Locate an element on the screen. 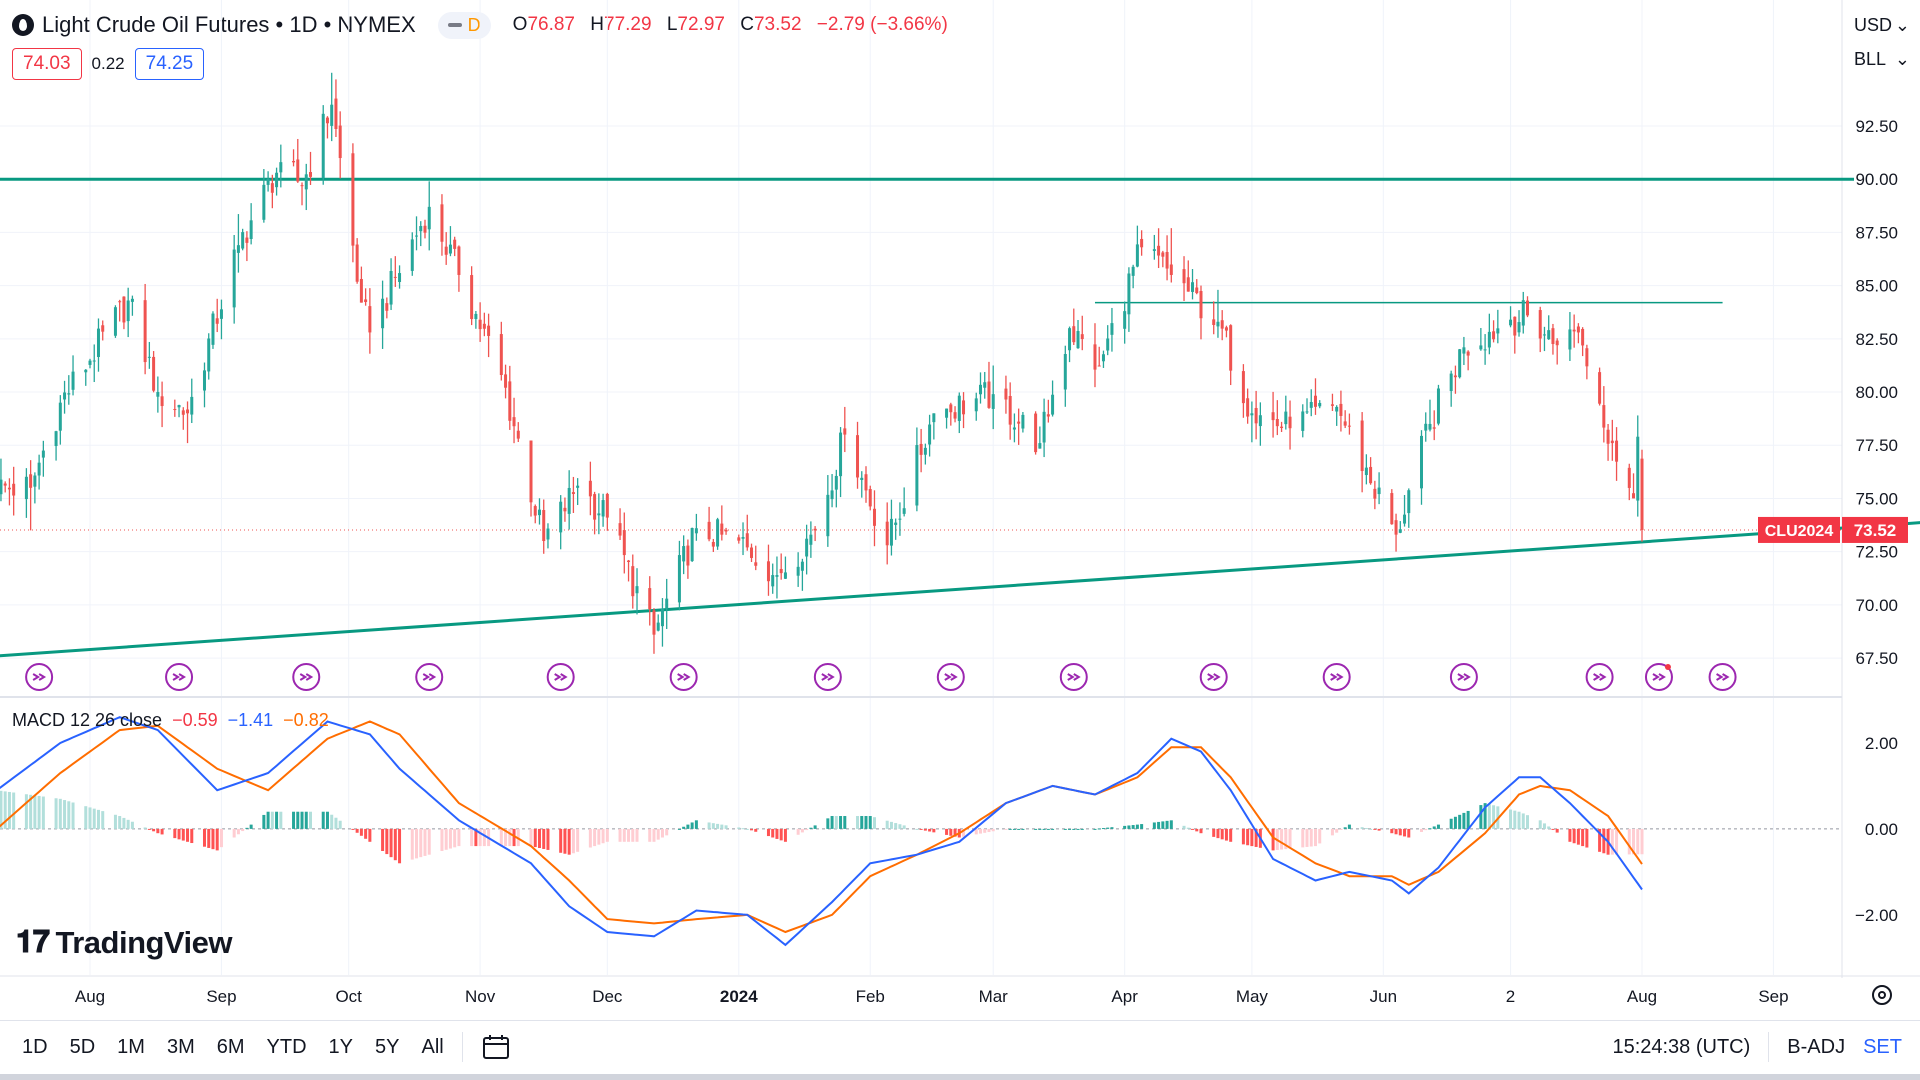 Image resolution: width=1920 pixels, height=1080 pixels. timeframe-ytd: YTD is located at coordinates (286, 1046).